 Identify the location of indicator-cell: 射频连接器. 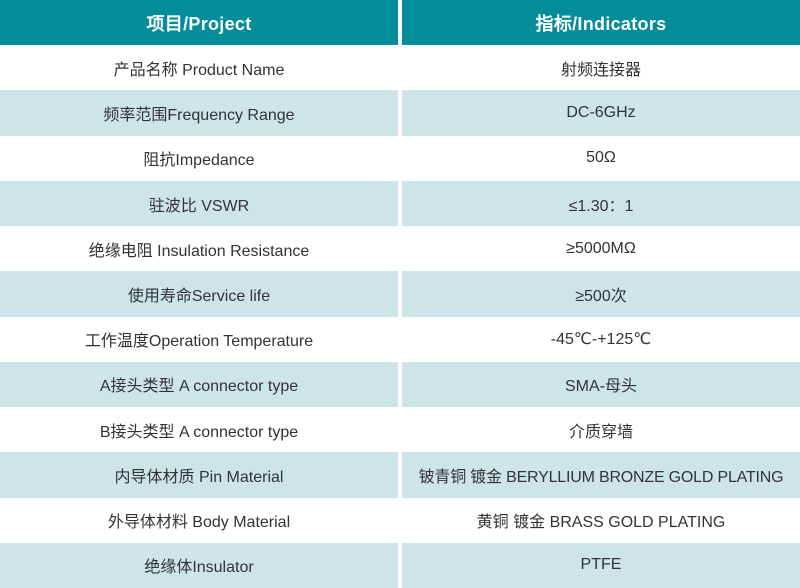
(601, 68).